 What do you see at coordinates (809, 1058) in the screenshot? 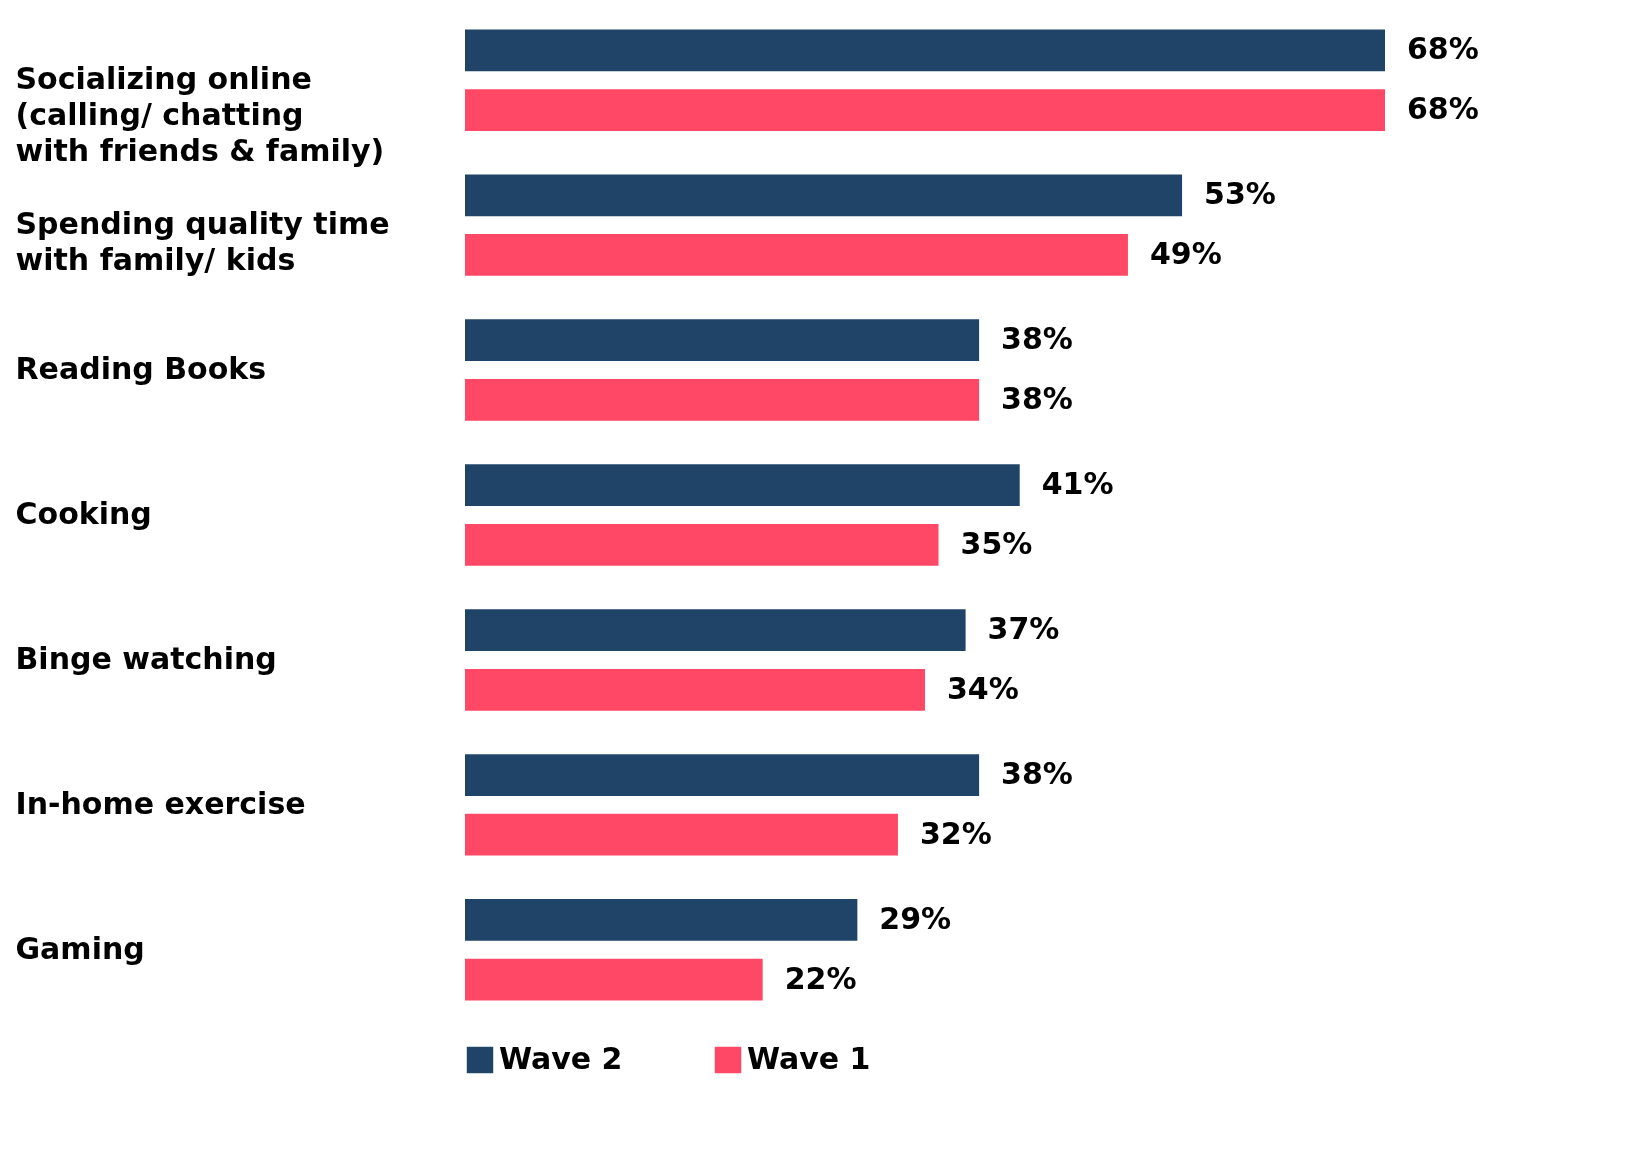
I see `legend-label: Wave 1` at bounding box center [809, 1058].